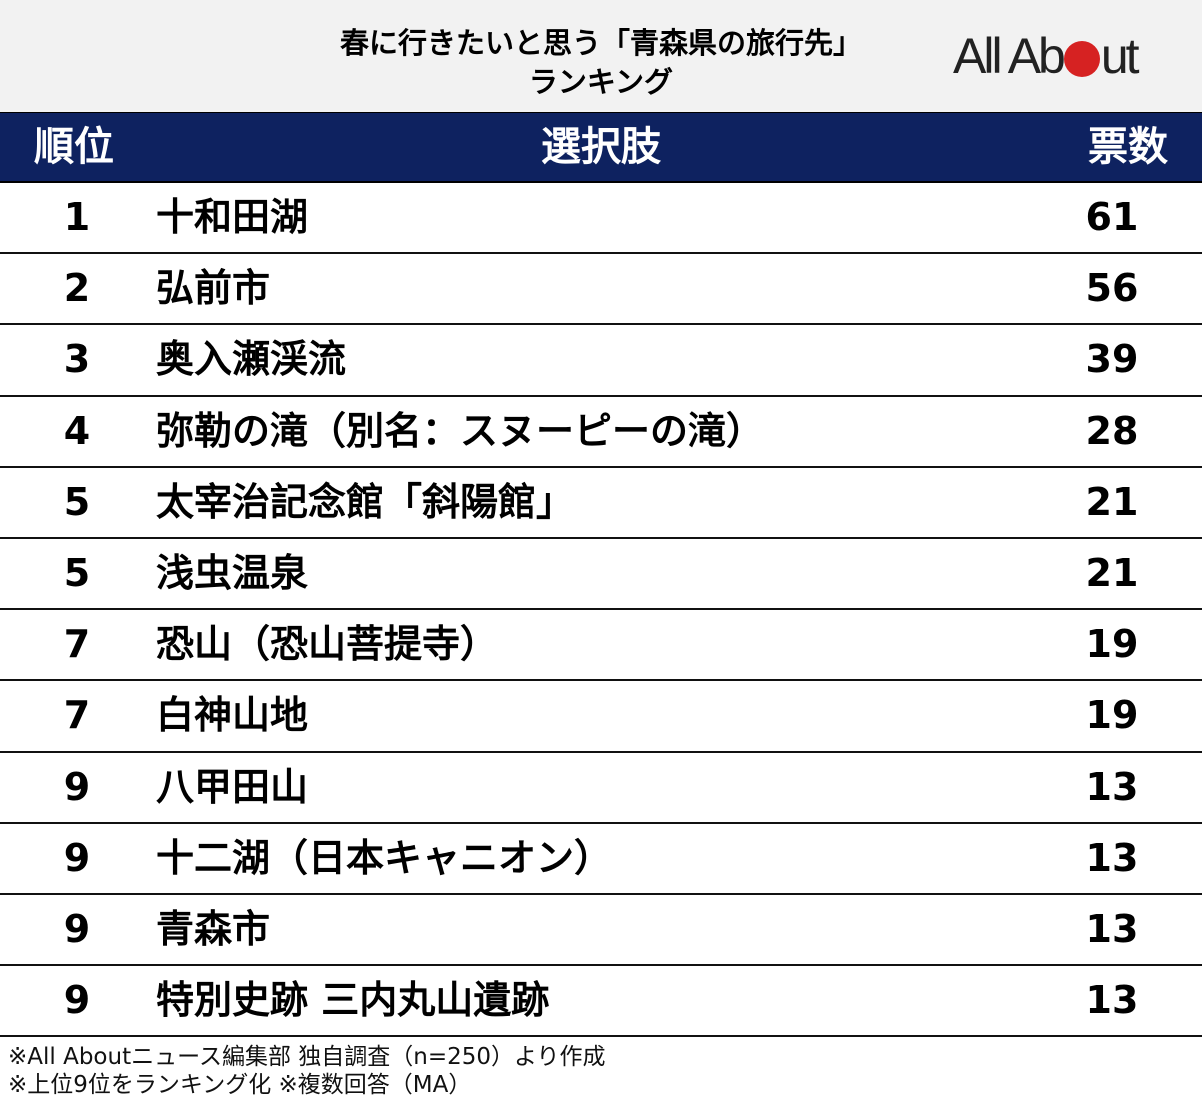 This screenshot has height=1110, width=1202. What do you see at coordinates (232, 786) in the screenshot?
I see `choice-cell: 八甲田山` at bounding box center [232, 786].